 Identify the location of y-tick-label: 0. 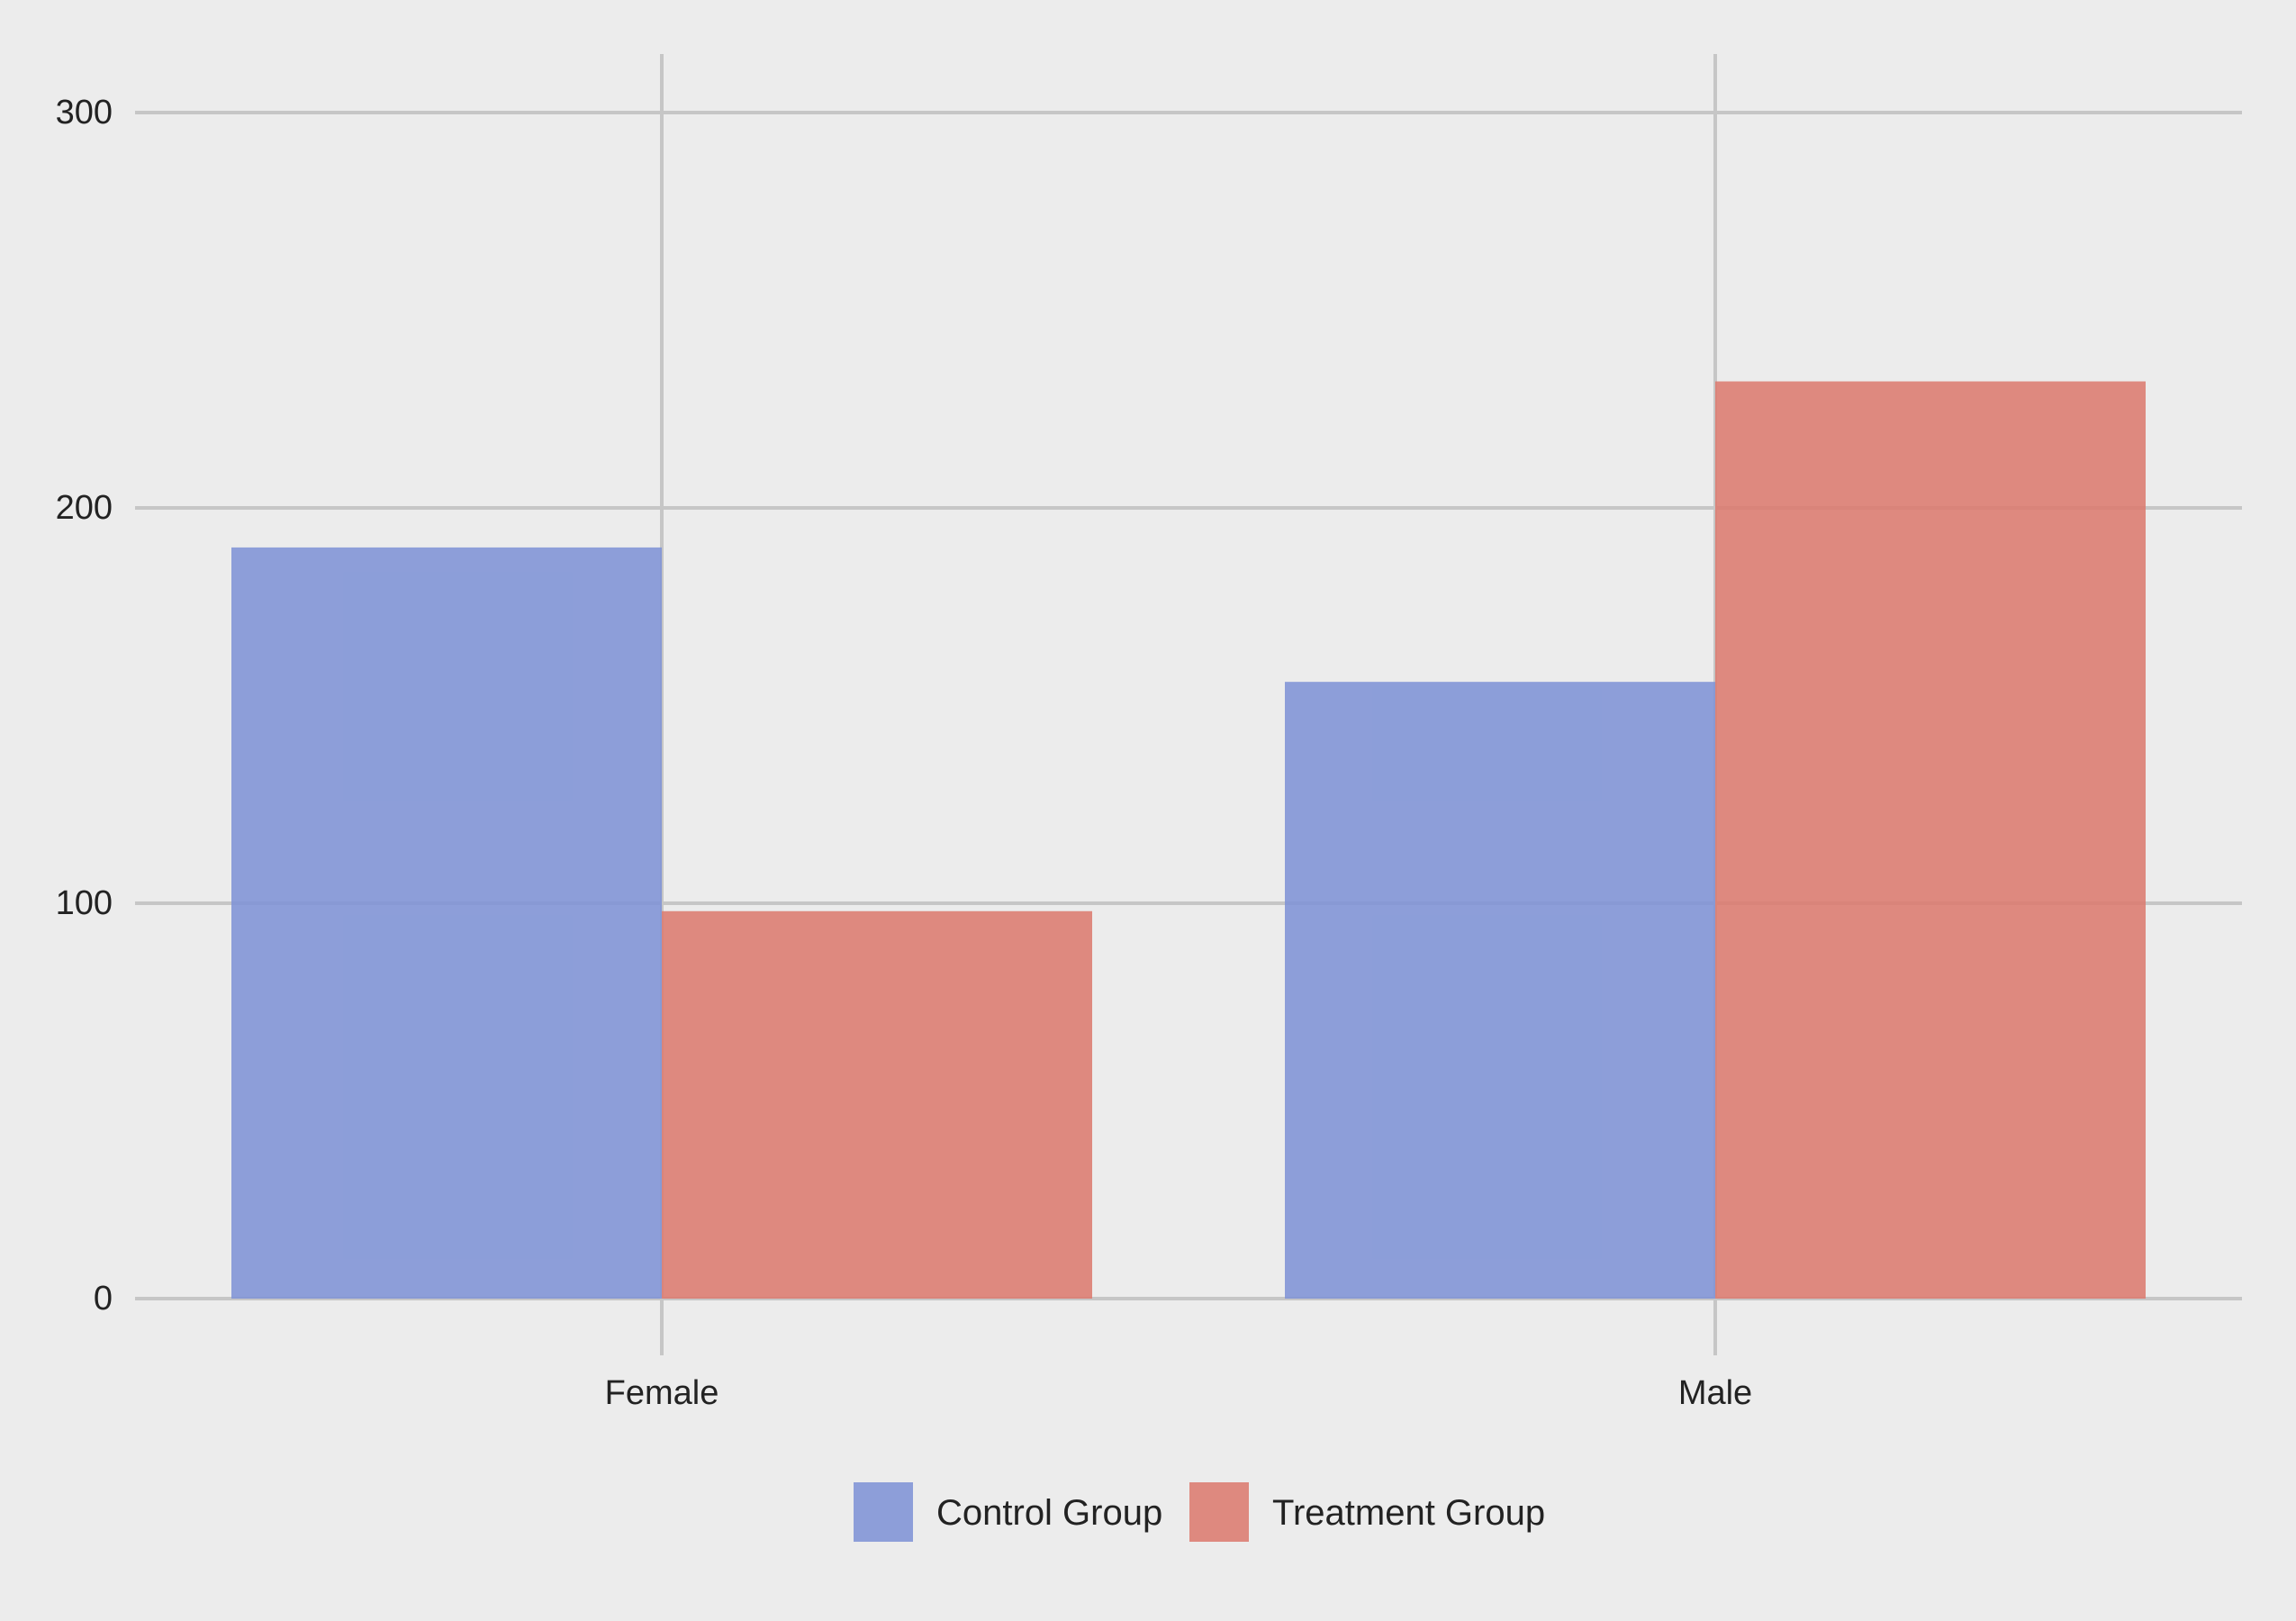
(103, 1299).